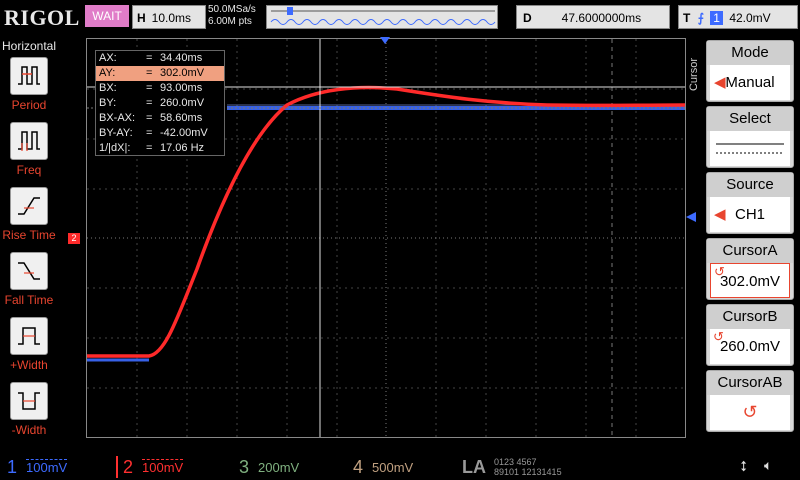 The image size is (800, 480). Describe the element at coordinates (232, 9) in the screenshot. I see `sample-rate: 50.0MSa/s` at that location.